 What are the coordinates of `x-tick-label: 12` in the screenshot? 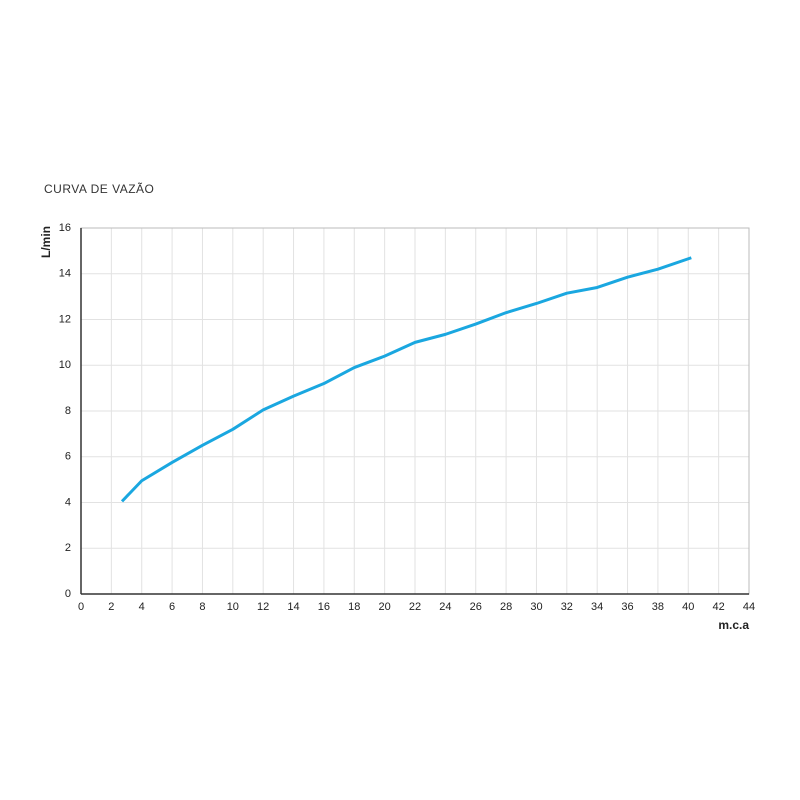 It's located at (263, 607).